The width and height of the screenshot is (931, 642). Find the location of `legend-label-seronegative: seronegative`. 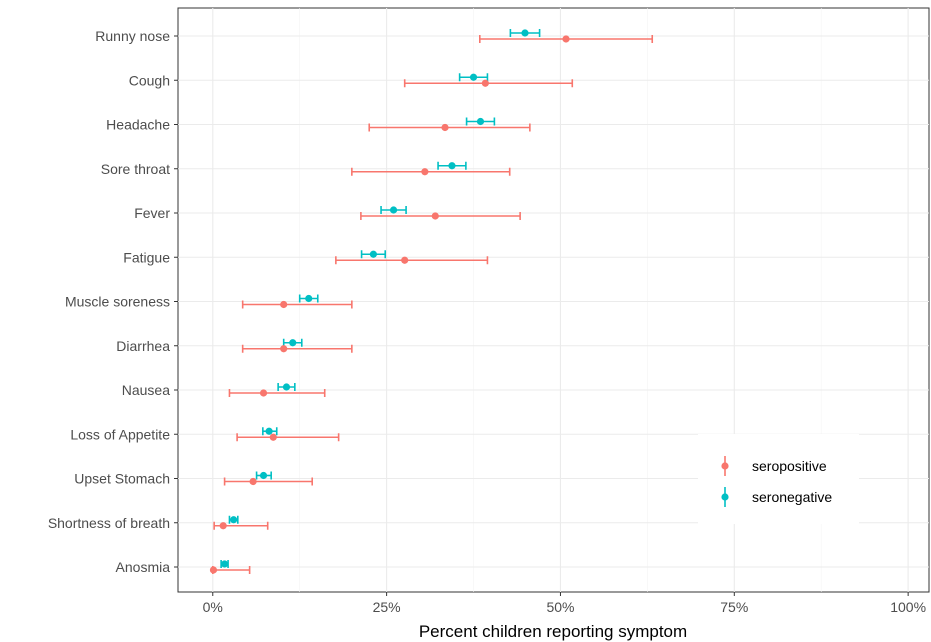

legend-label-seronegative: seronegative is located at coordinates (792, 497).